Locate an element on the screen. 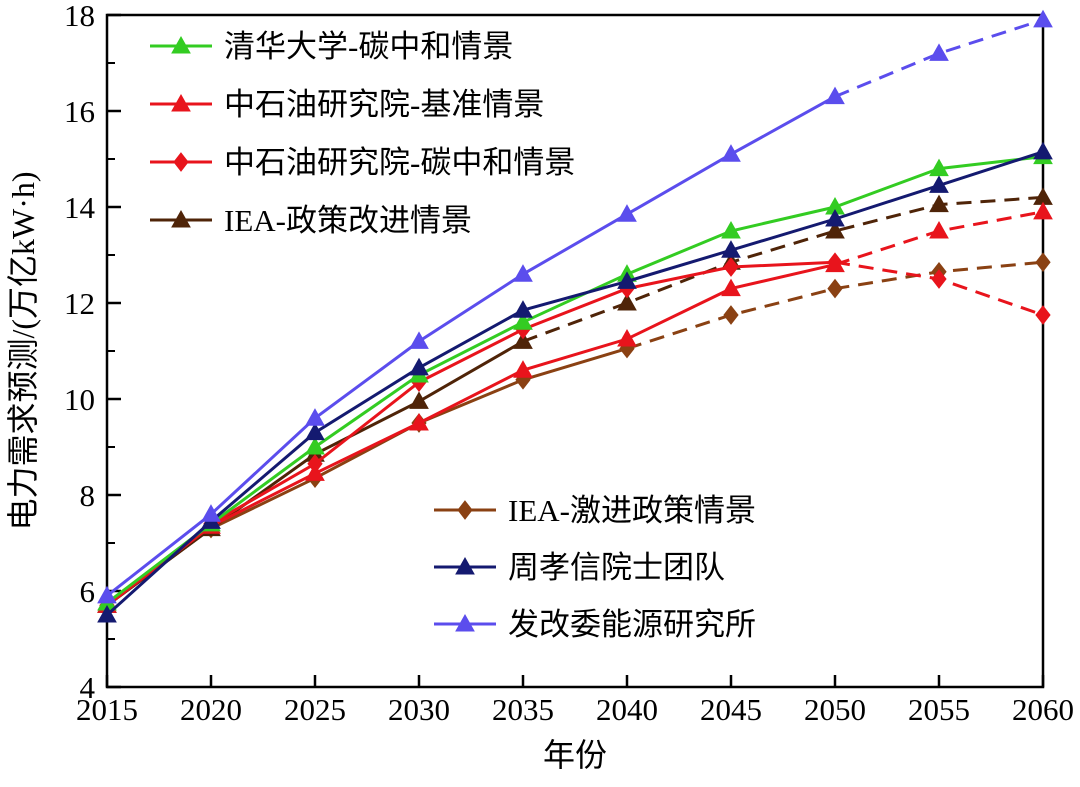 This screenshot has height=787, width=1080. legend-item-iea-aggressive: IEA-激进政策情景 is located at coordinates (595, 510).